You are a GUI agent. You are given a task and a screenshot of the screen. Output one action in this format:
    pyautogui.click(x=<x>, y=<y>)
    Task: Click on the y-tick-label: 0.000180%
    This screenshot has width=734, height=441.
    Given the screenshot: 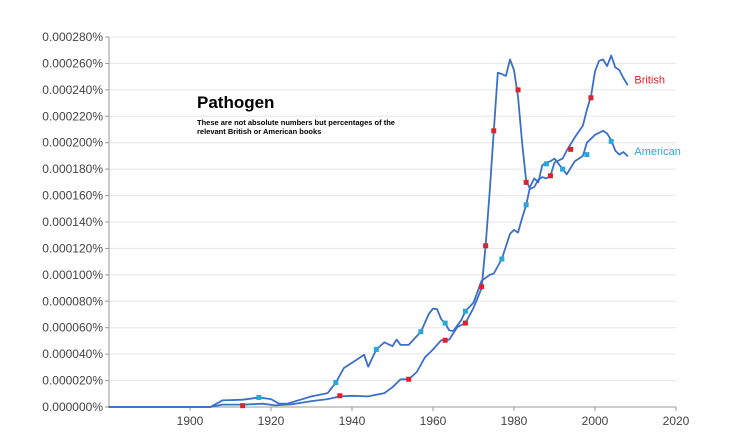 What is the action you would take?
    pyautogui.click(x=72, y=169)
    